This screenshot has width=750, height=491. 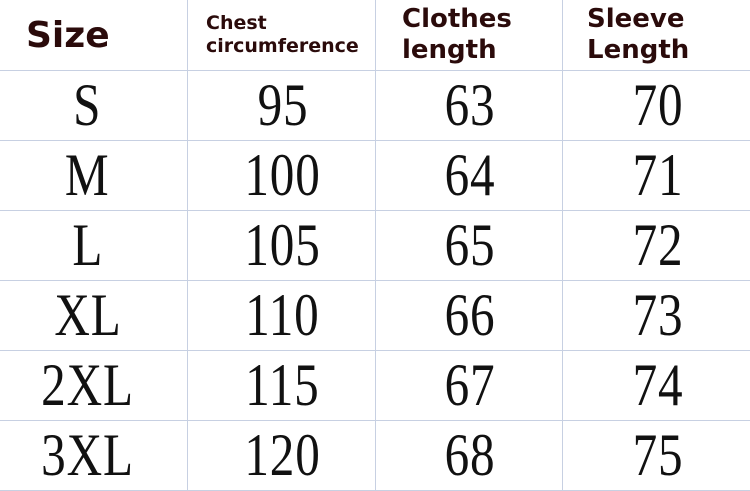 I want to click on table-row: L 105 65 72, so click(x=375, y=246).